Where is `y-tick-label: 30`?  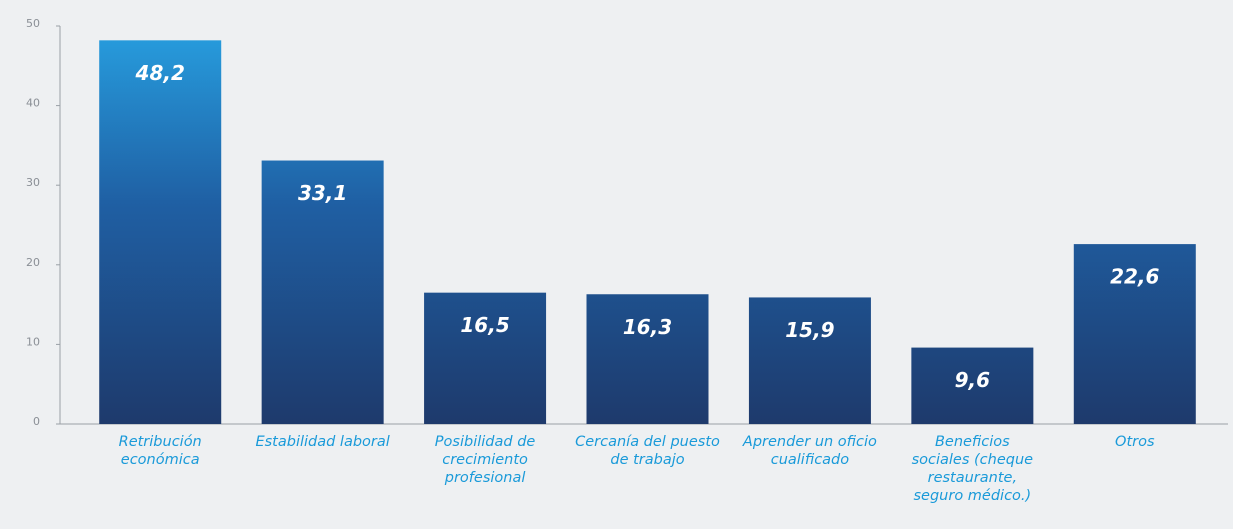
y-tick-label: 30 is located at coordinates (33, 182).